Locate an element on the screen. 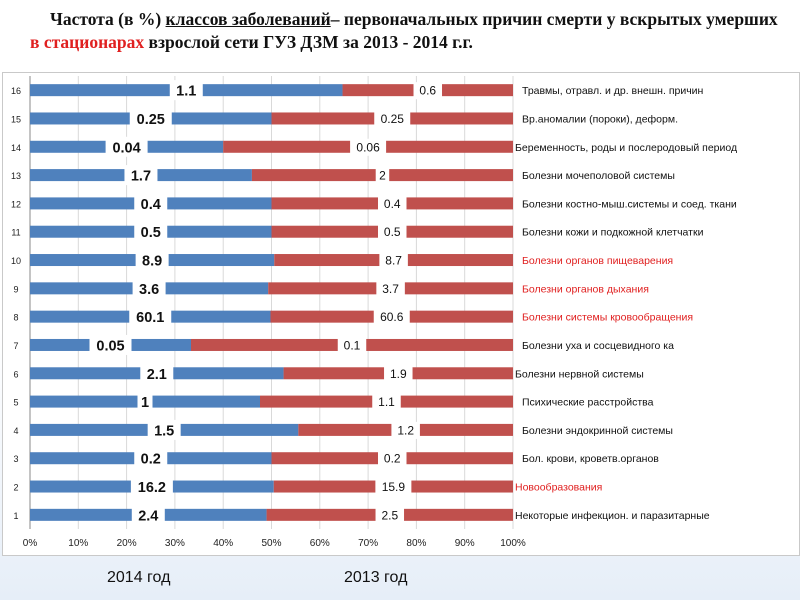 This screenshot has height=600, width=800. data-label-2013: 1.9 is located at coordinates (398, 374).